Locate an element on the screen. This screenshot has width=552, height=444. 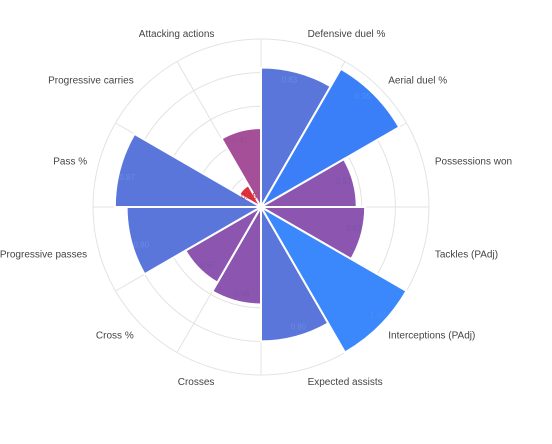
value-label: 0.15 is located at coordinates (249, 196).